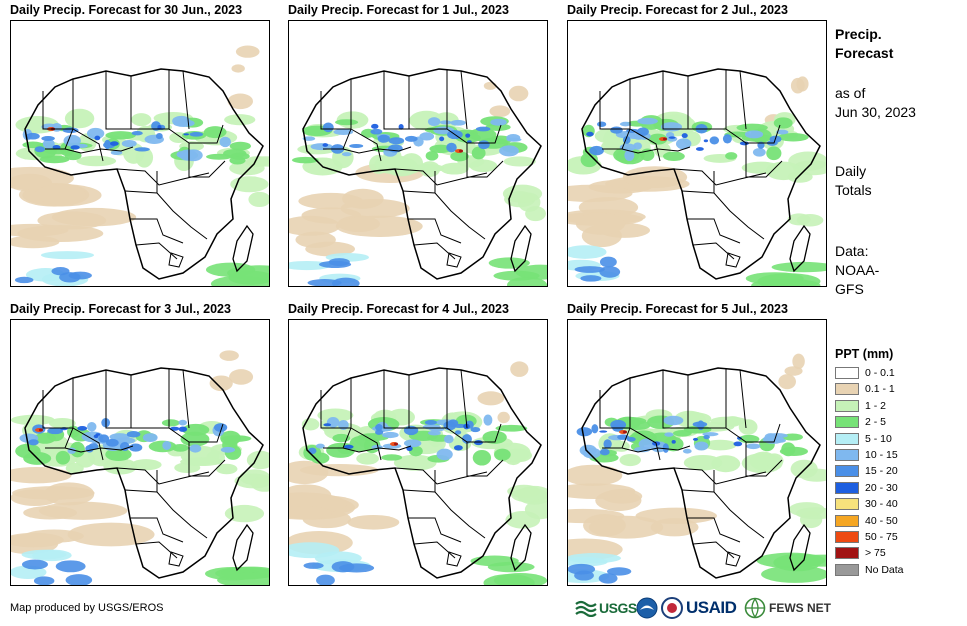 This screenshot has height=626, width=967. I want to click on africa-precip-svg, so click(697, 177).